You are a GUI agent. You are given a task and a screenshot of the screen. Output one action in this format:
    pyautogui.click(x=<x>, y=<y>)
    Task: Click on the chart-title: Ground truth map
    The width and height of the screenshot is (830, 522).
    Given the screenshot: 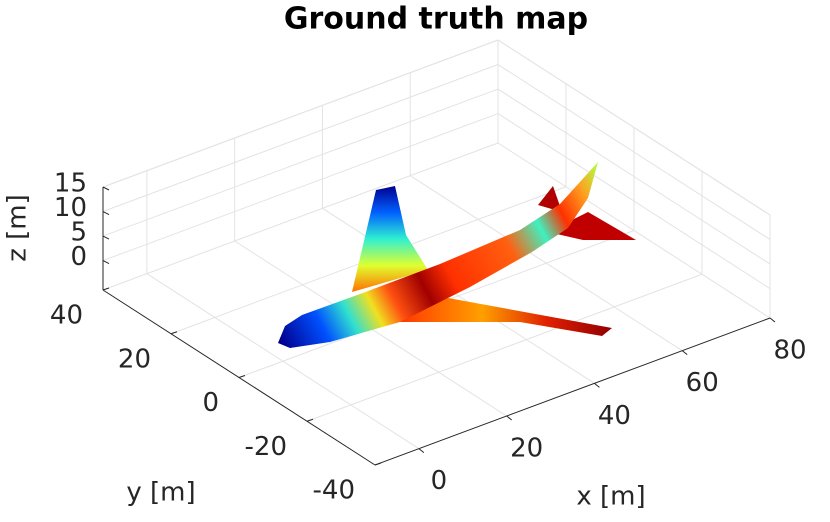 What is the action you would take?
    pyautogui.click(x=436, y=19)
    